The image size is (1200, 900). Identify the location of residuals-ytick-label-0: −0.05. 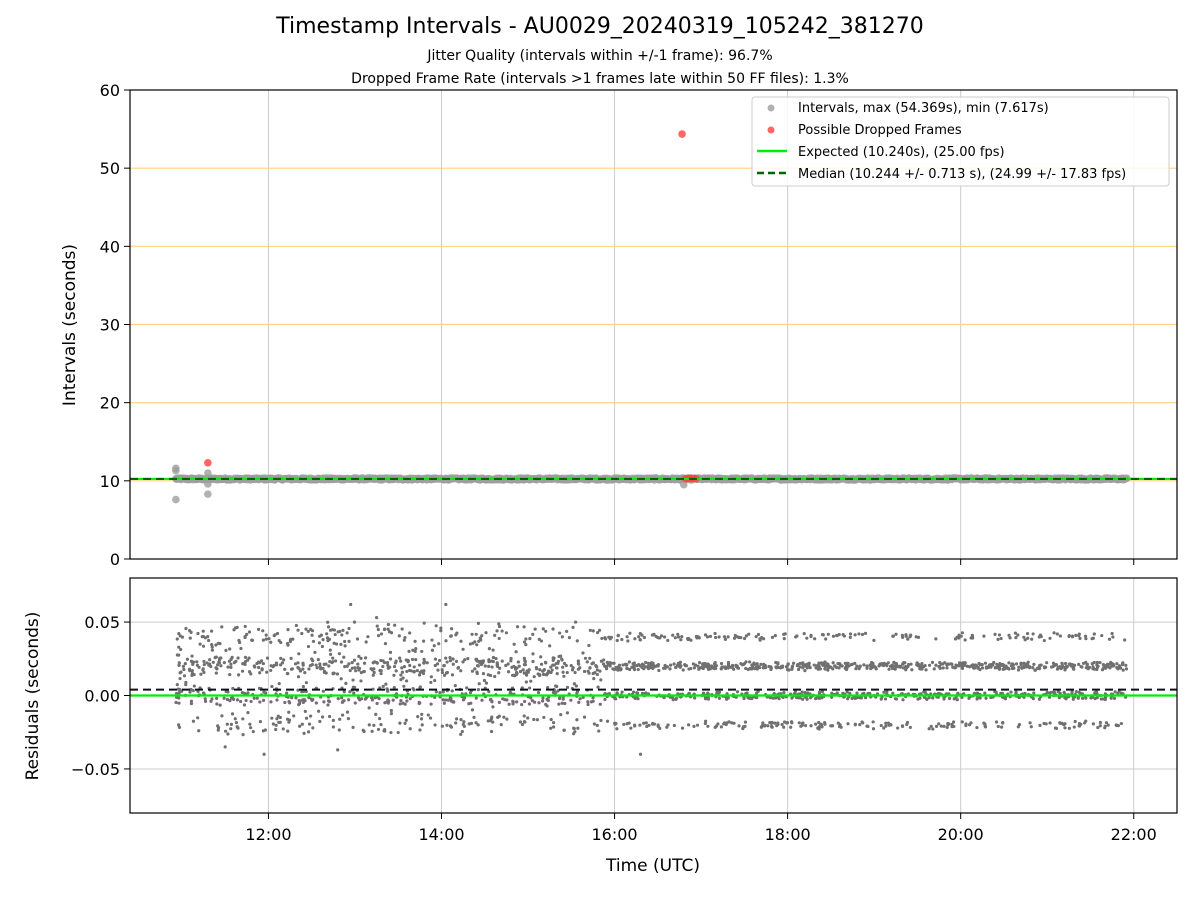
(95, 769).